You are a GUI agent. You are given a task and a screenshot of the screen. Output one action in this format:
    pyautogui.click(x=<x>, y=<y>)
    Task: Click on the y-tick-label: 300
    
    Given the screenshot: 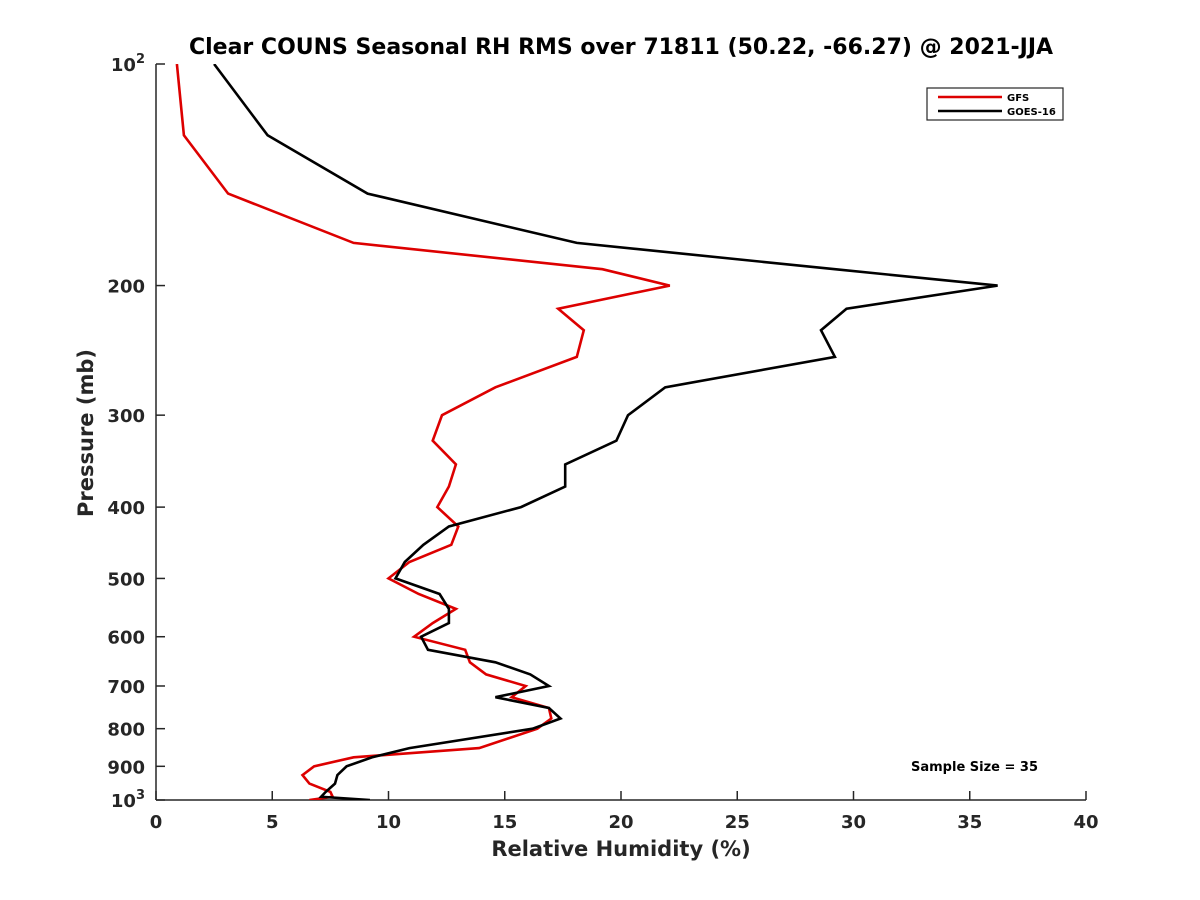 What is the action you would take?
    pyautogui.click(x=126, y=416)
    